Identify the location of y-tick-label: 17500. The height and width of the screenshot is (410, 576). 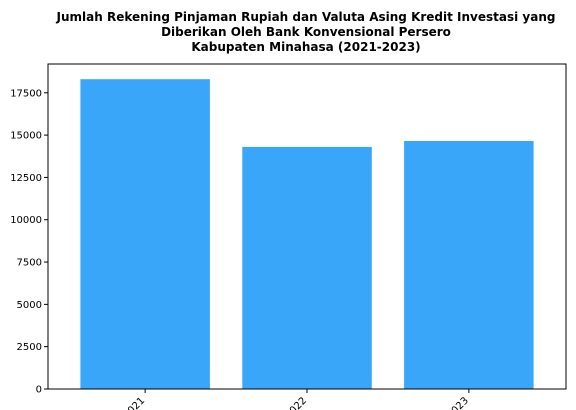
(26, 93).